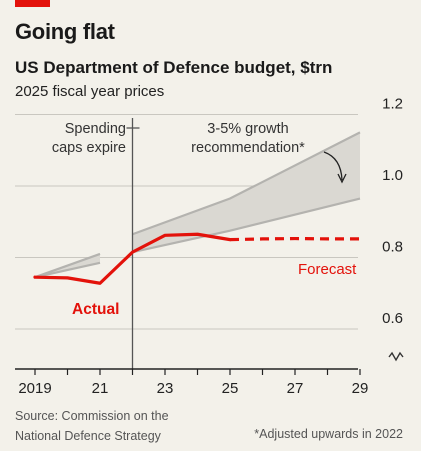 The width and height of the screenshot is (421, 451). What do you see at coordinates (88, 436) in the screenshot?
I see `source-line-2: National Defence Strategy` at bounding box center [88, 436].